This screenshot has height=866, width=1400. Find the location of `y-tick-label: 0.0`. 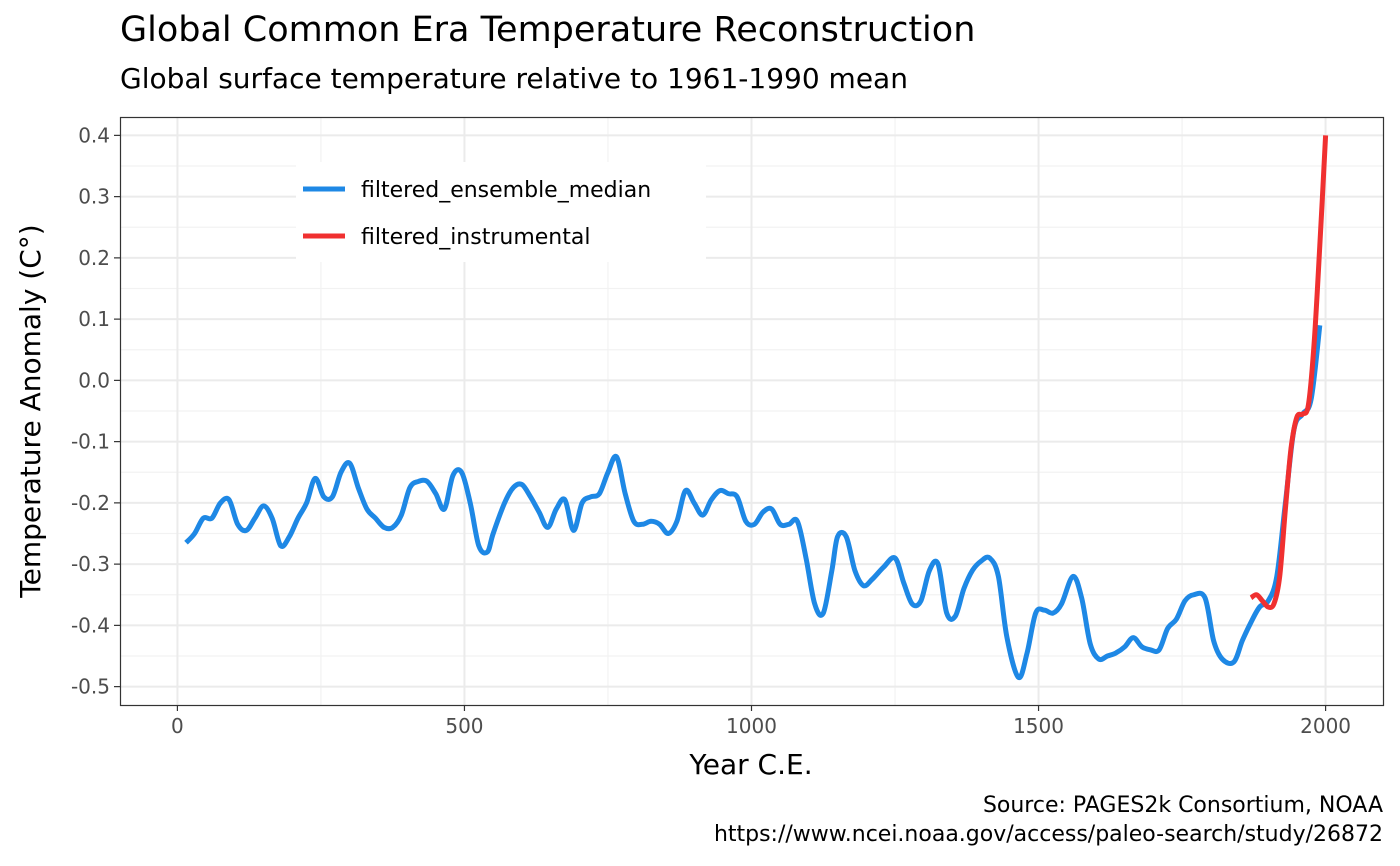

y-tick-label: 0.0 is located at coordinates (94, 380).